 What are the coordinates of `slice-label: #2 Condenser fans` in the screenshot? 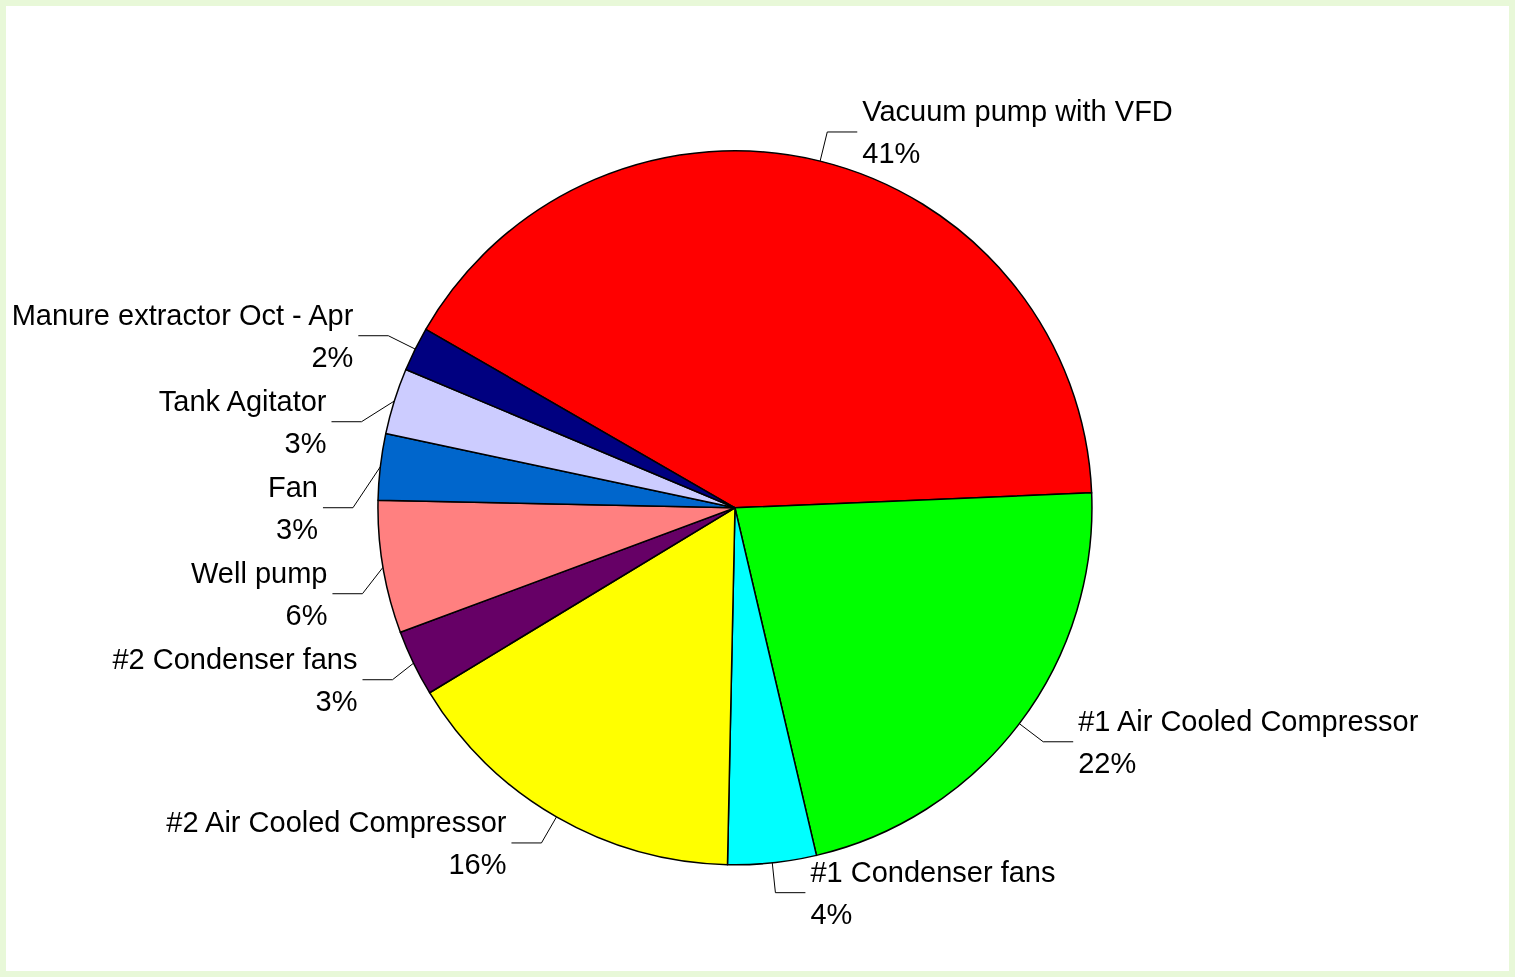 It's located at (235, 658).